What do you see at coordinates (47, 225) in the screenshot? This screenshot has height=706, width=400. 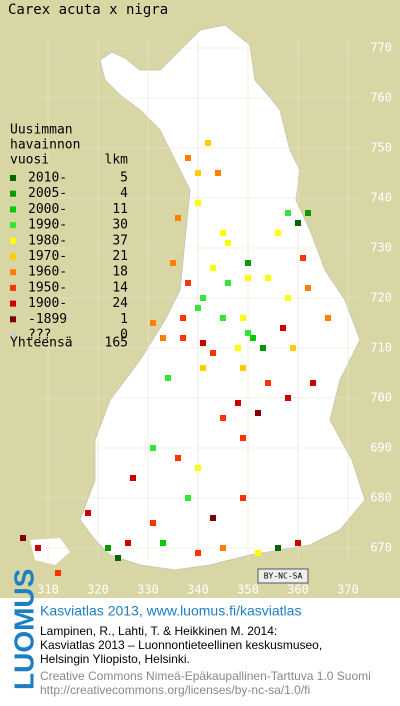 I see `legend-label: 1990-` at bounding box center [47, 225].